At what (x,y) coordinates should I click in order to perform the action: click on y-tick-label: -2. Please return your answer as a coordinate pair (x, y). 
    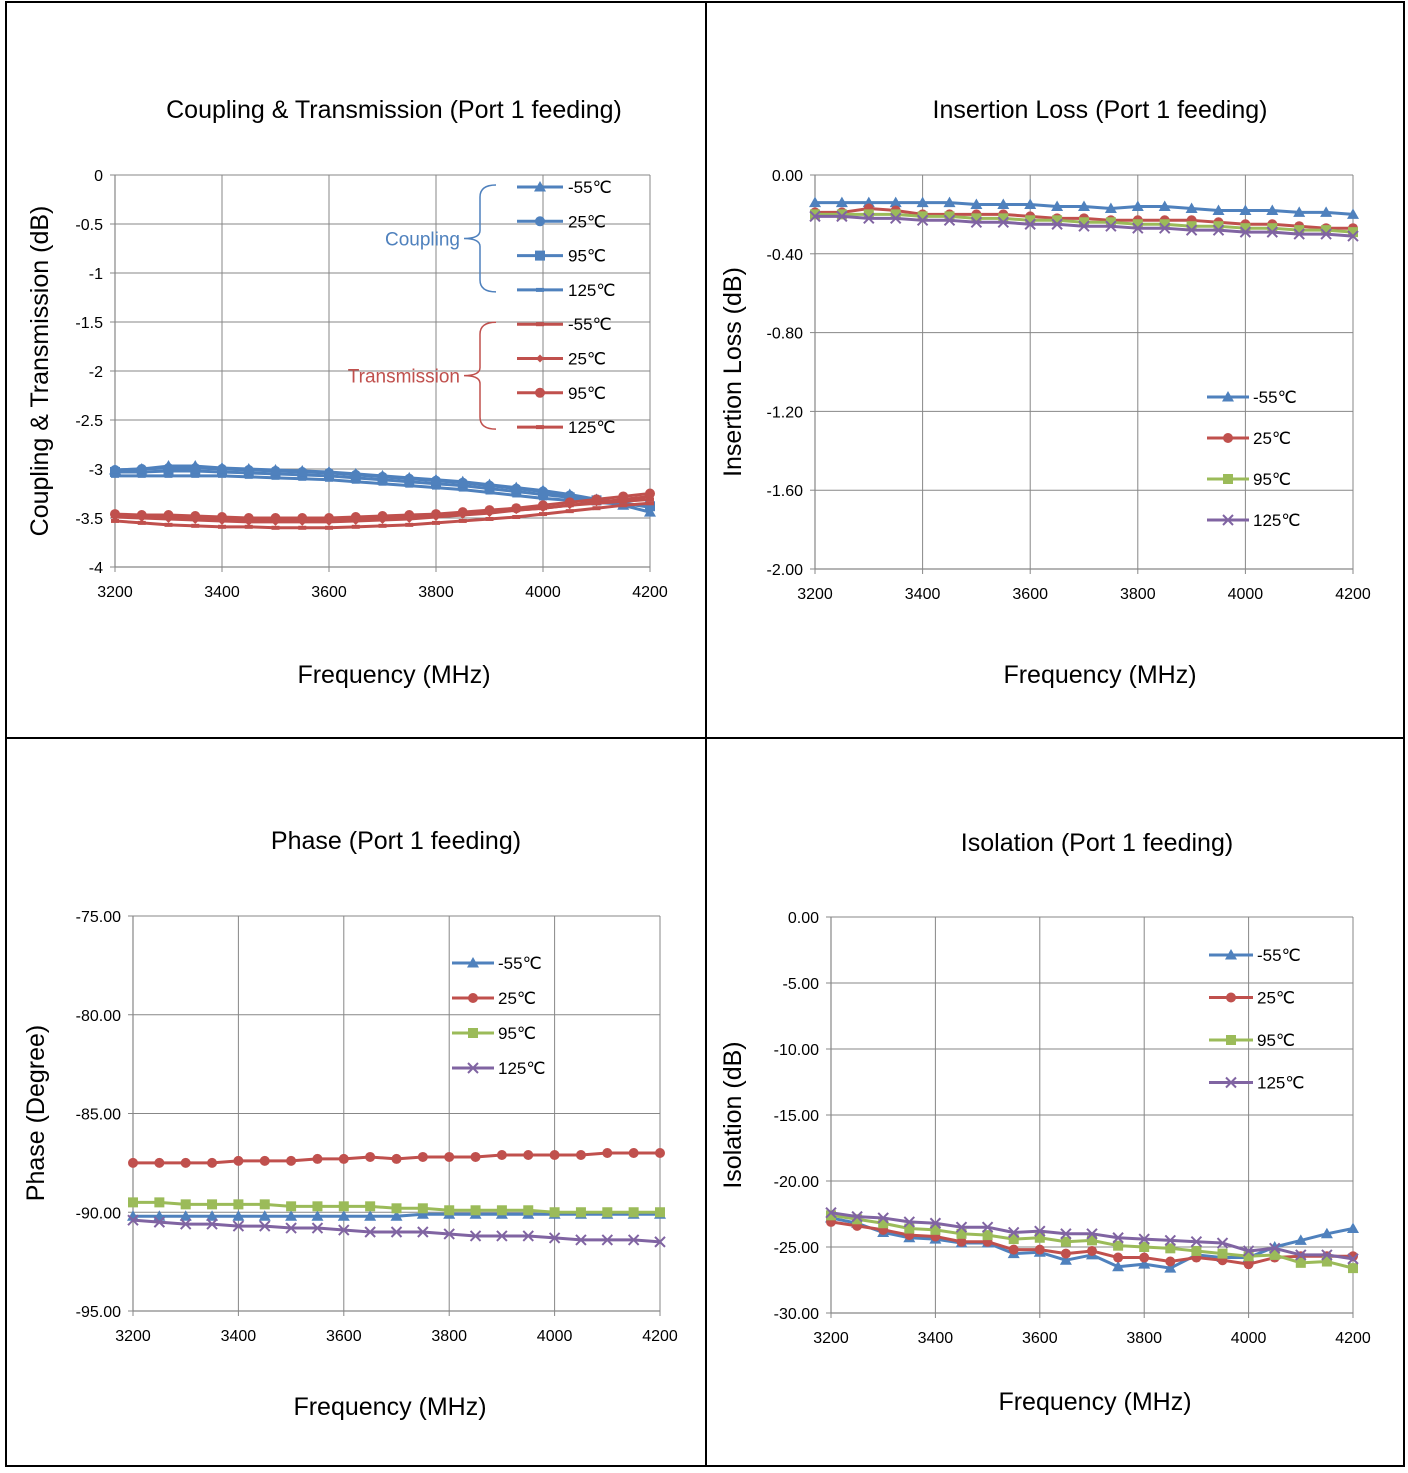
    Looking at the image, I should click on (96, 372).